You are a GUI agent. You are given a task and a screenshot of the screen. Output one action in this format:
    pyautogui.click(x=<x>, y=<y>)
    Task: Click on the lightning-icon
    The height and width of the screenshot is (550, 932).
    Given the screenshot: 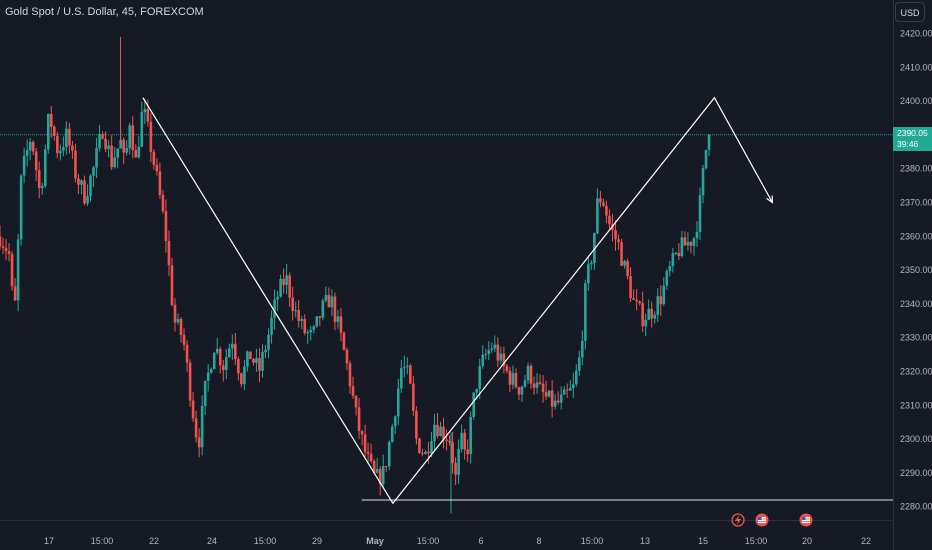 What is the action you would take?
    pyautogui.click(x=738, y=520)
    